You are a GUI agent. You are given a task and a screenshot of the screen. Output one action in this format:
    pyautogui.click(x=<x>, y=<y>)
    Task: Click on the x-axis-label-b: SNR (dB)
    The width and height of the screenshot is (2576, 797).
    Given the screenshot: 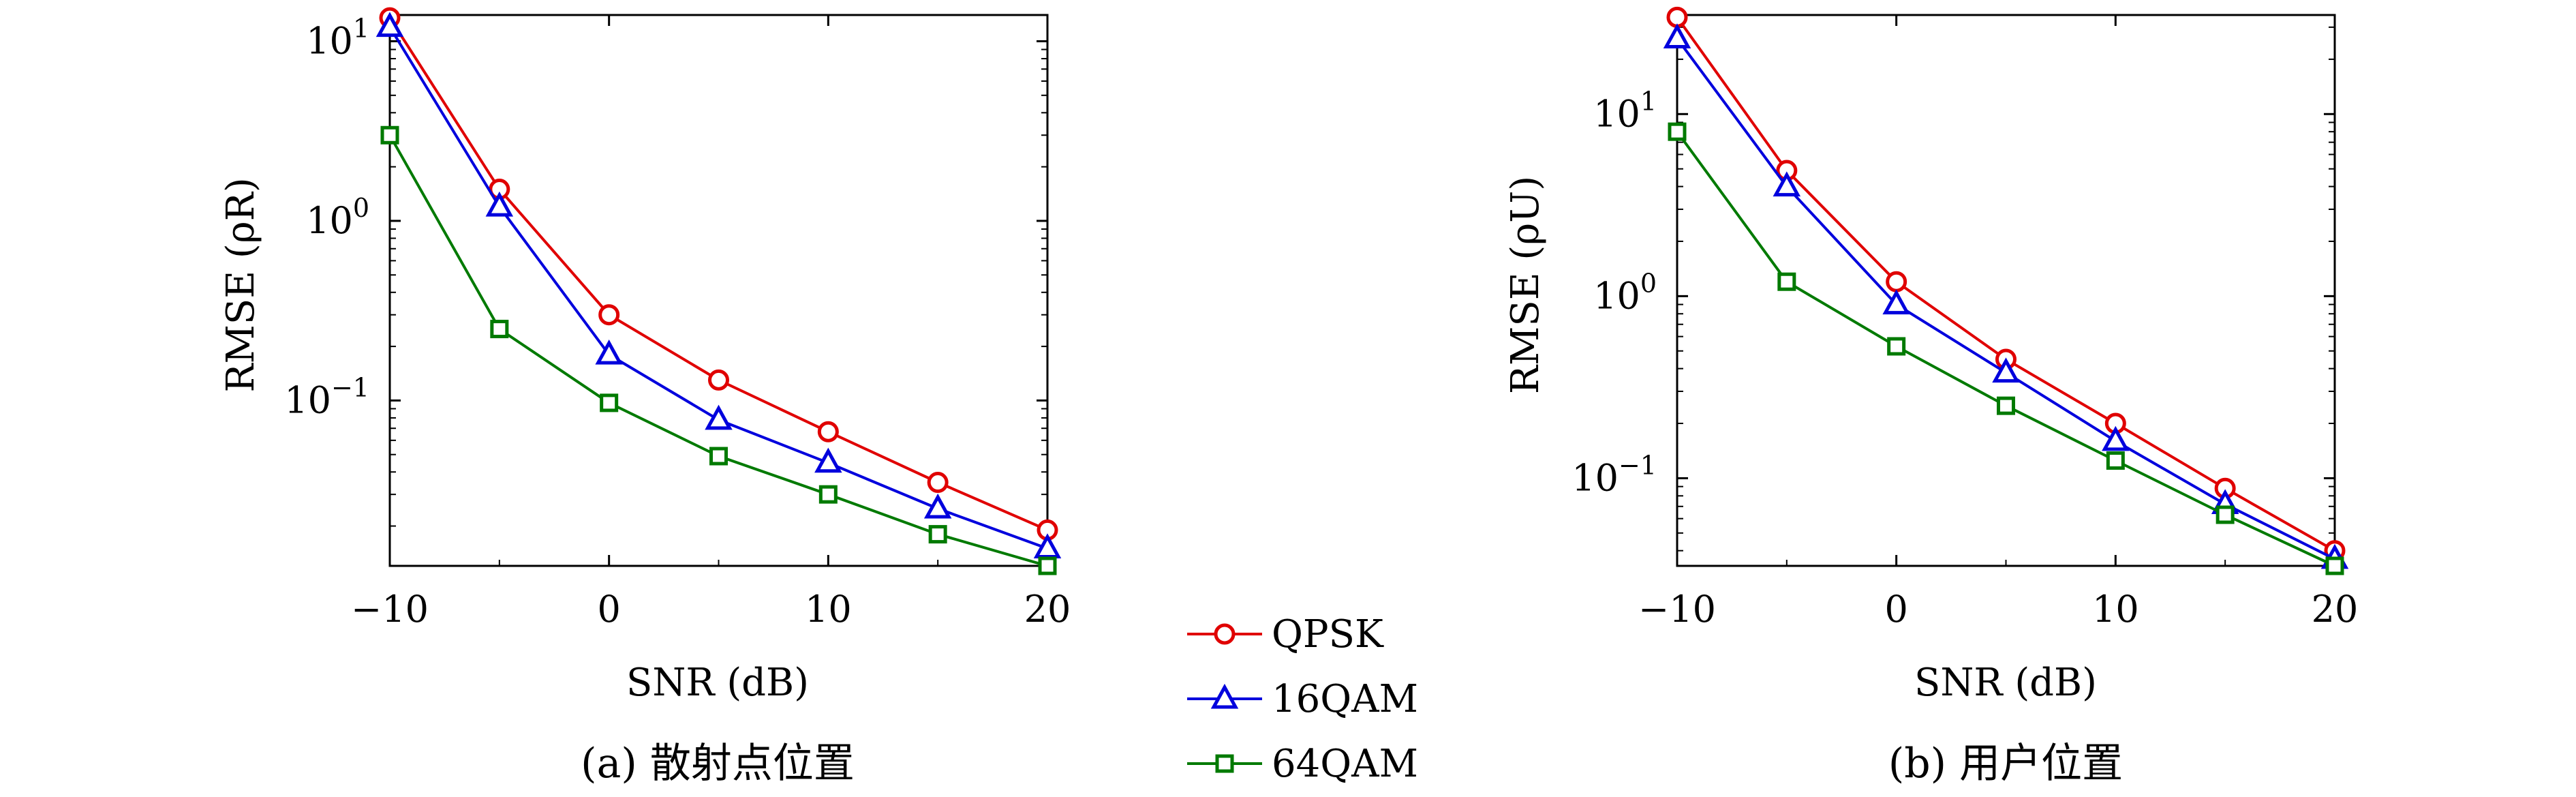 What is the action you would take?
    pyautogui.click(x=2006, y=683)
    